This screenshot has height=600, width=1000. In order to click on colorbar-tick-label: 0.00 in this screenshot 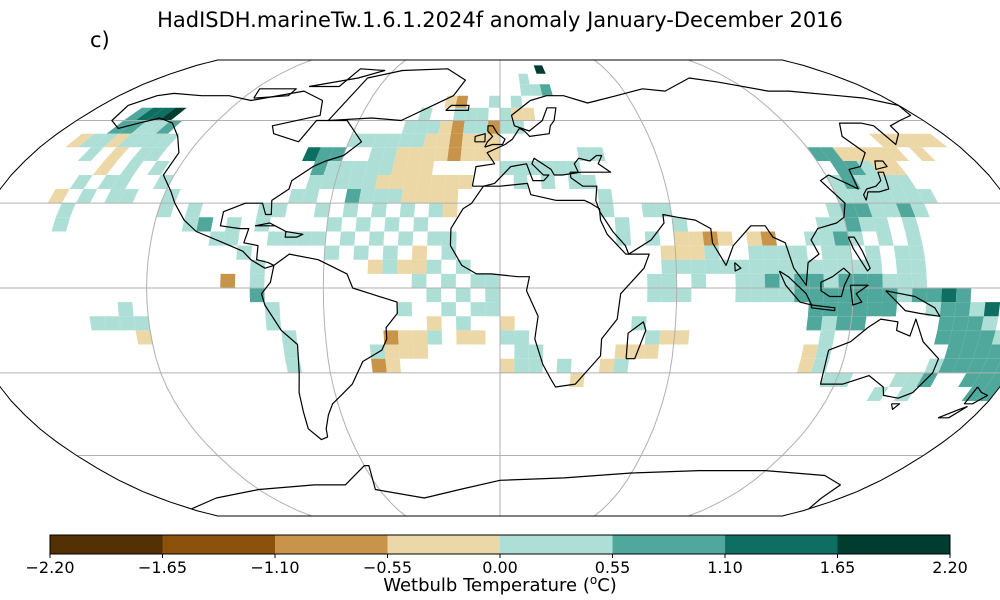, I will do `click(500, 567)`.